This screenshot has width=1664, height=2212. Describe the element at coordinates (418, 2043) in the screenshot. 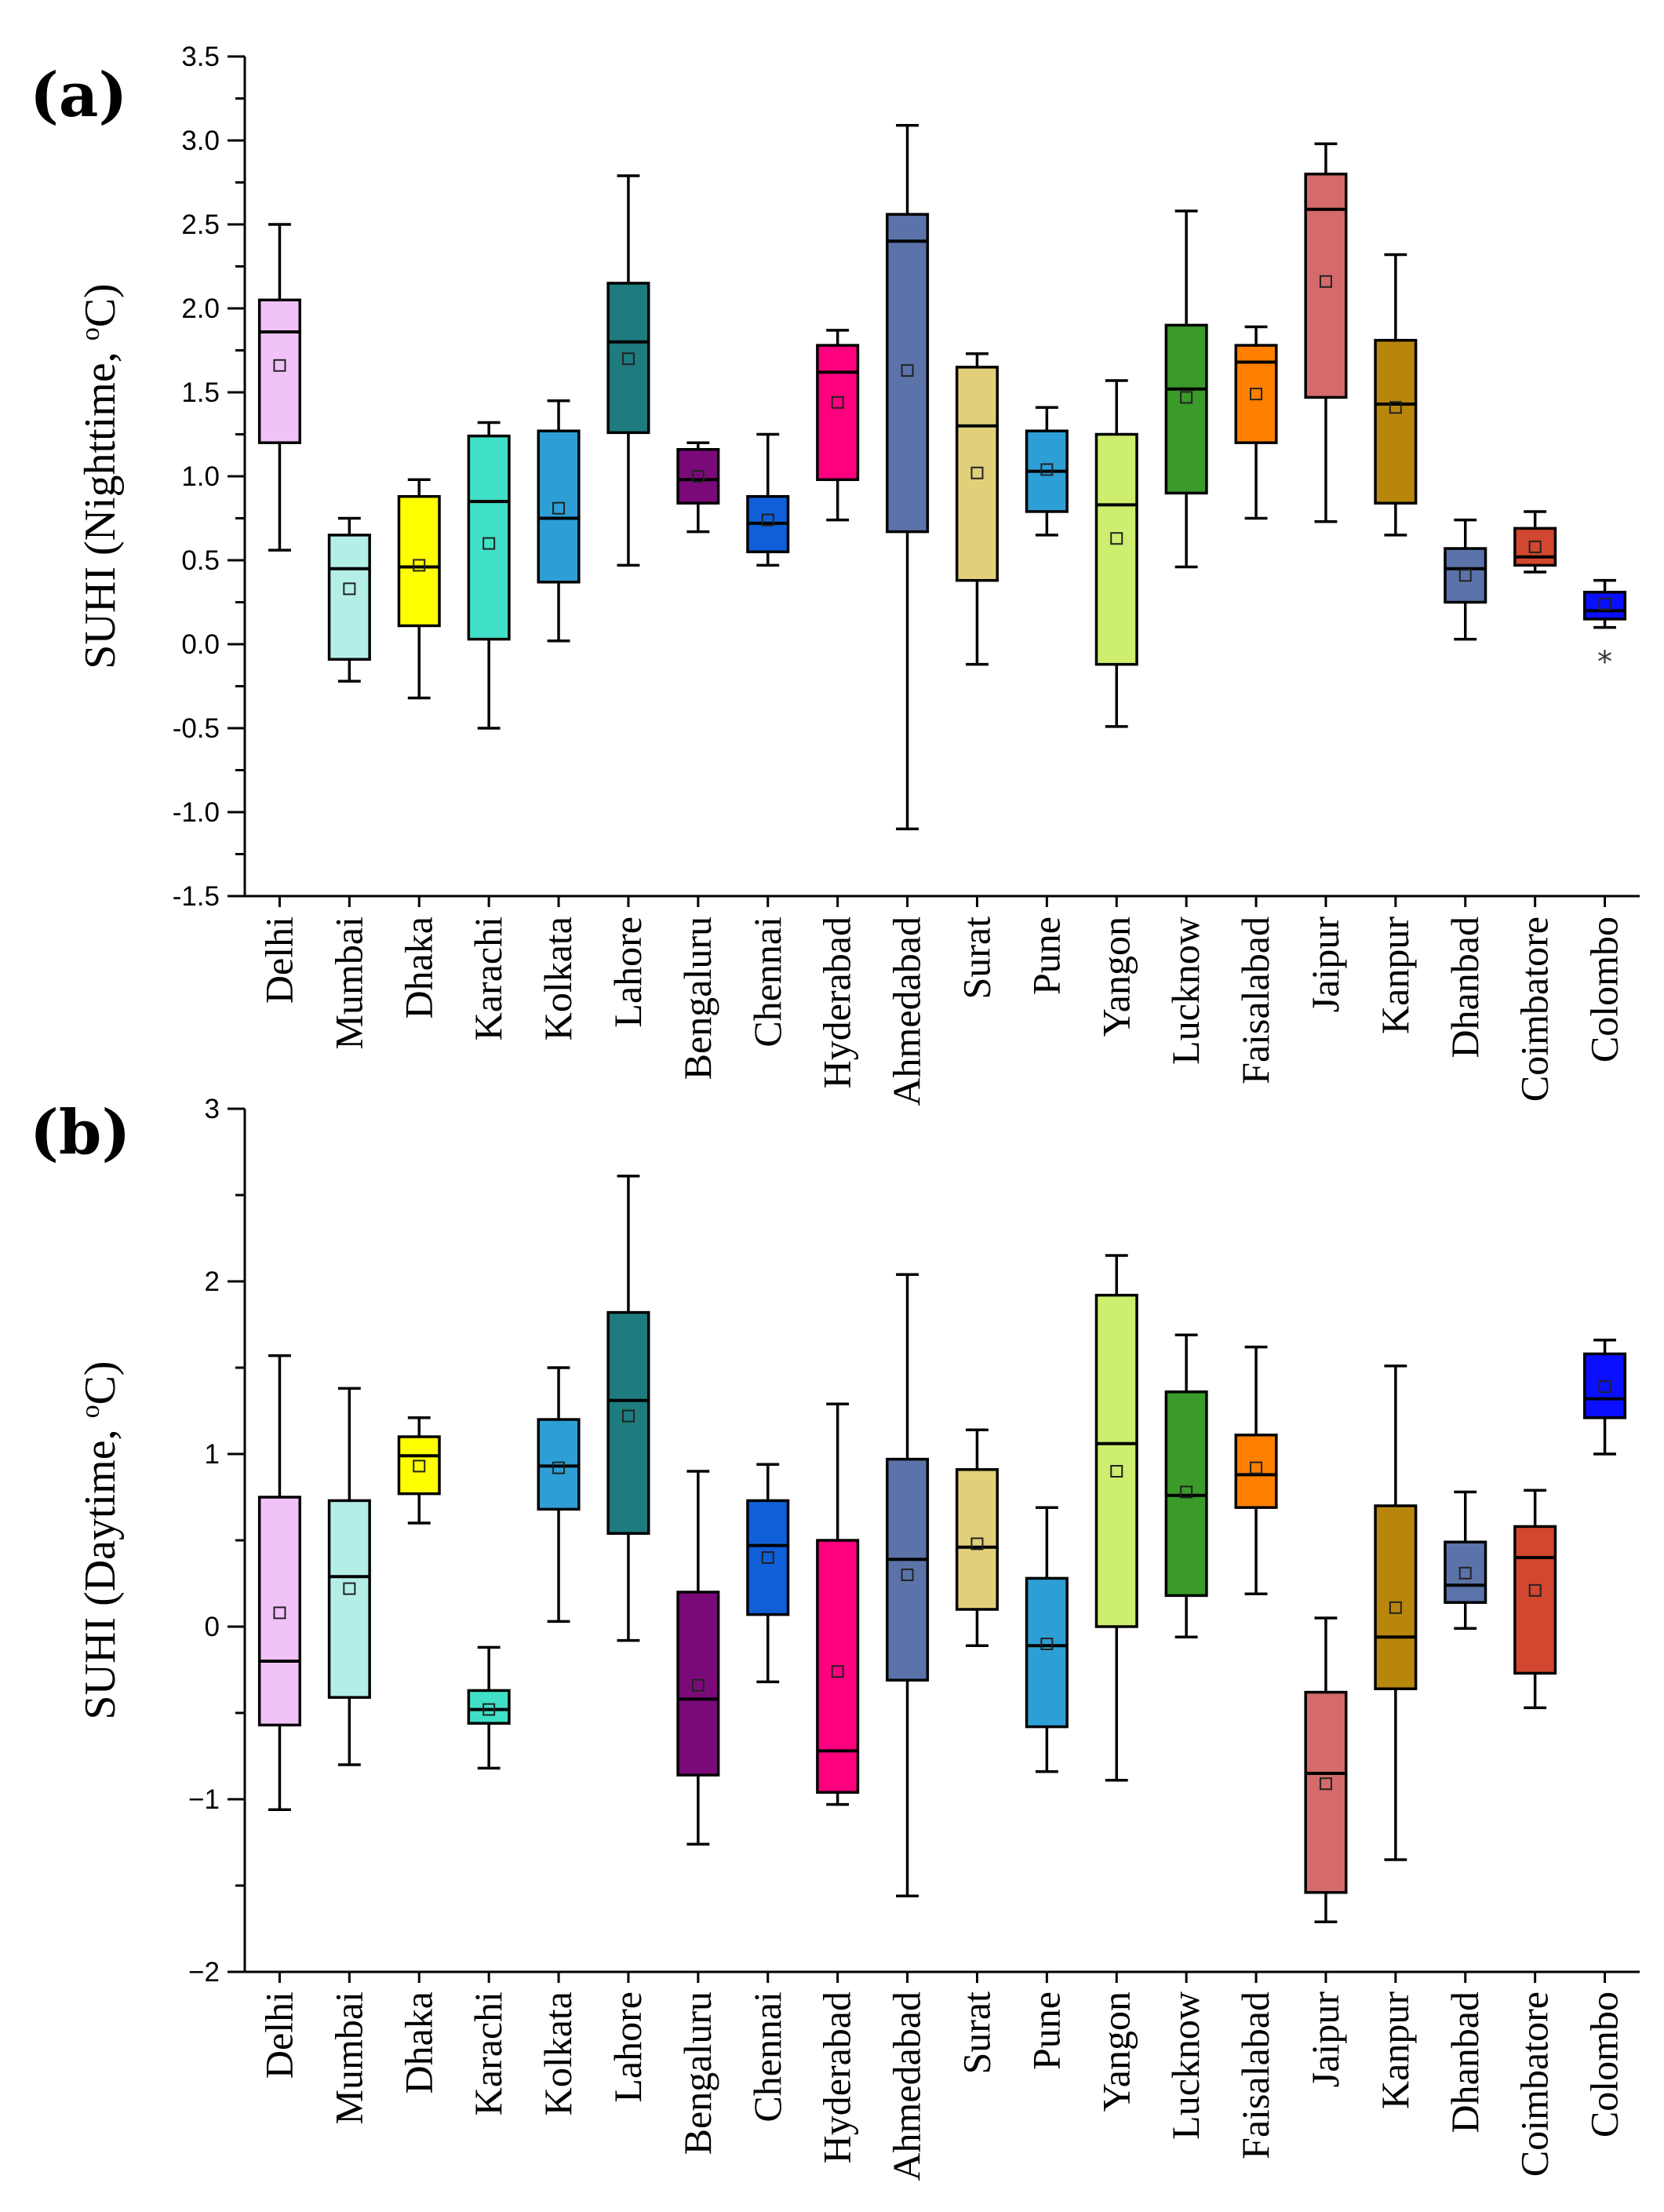

I see `x-tick-label: Dhaka` at that location.